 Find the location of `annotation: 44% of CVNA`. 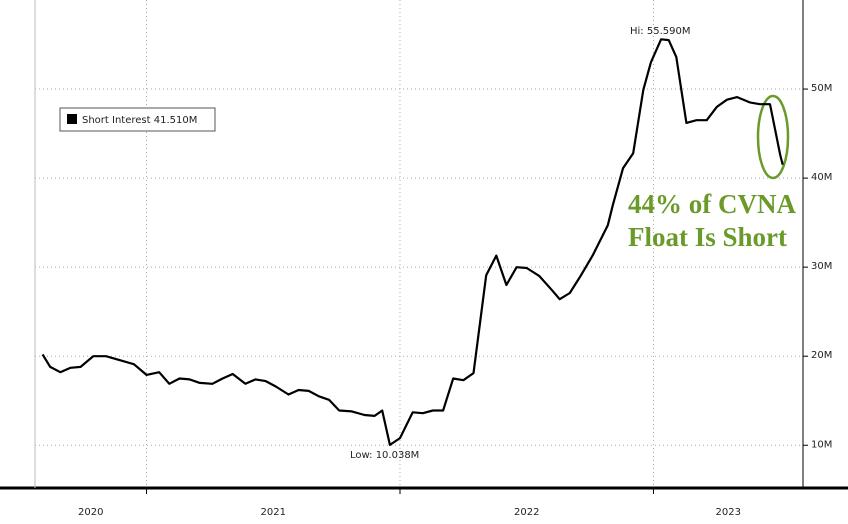

annotation: 44% of CVNA is located at coordinates (712, 204).